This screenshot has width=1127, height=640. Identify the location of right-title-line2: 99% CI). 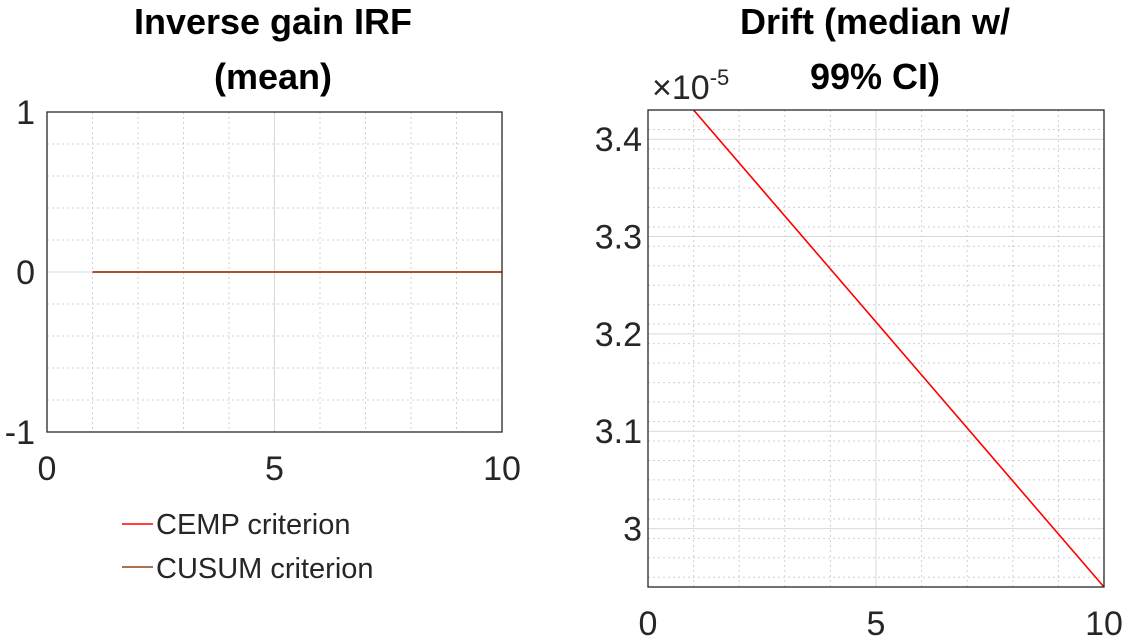
(875, 76).